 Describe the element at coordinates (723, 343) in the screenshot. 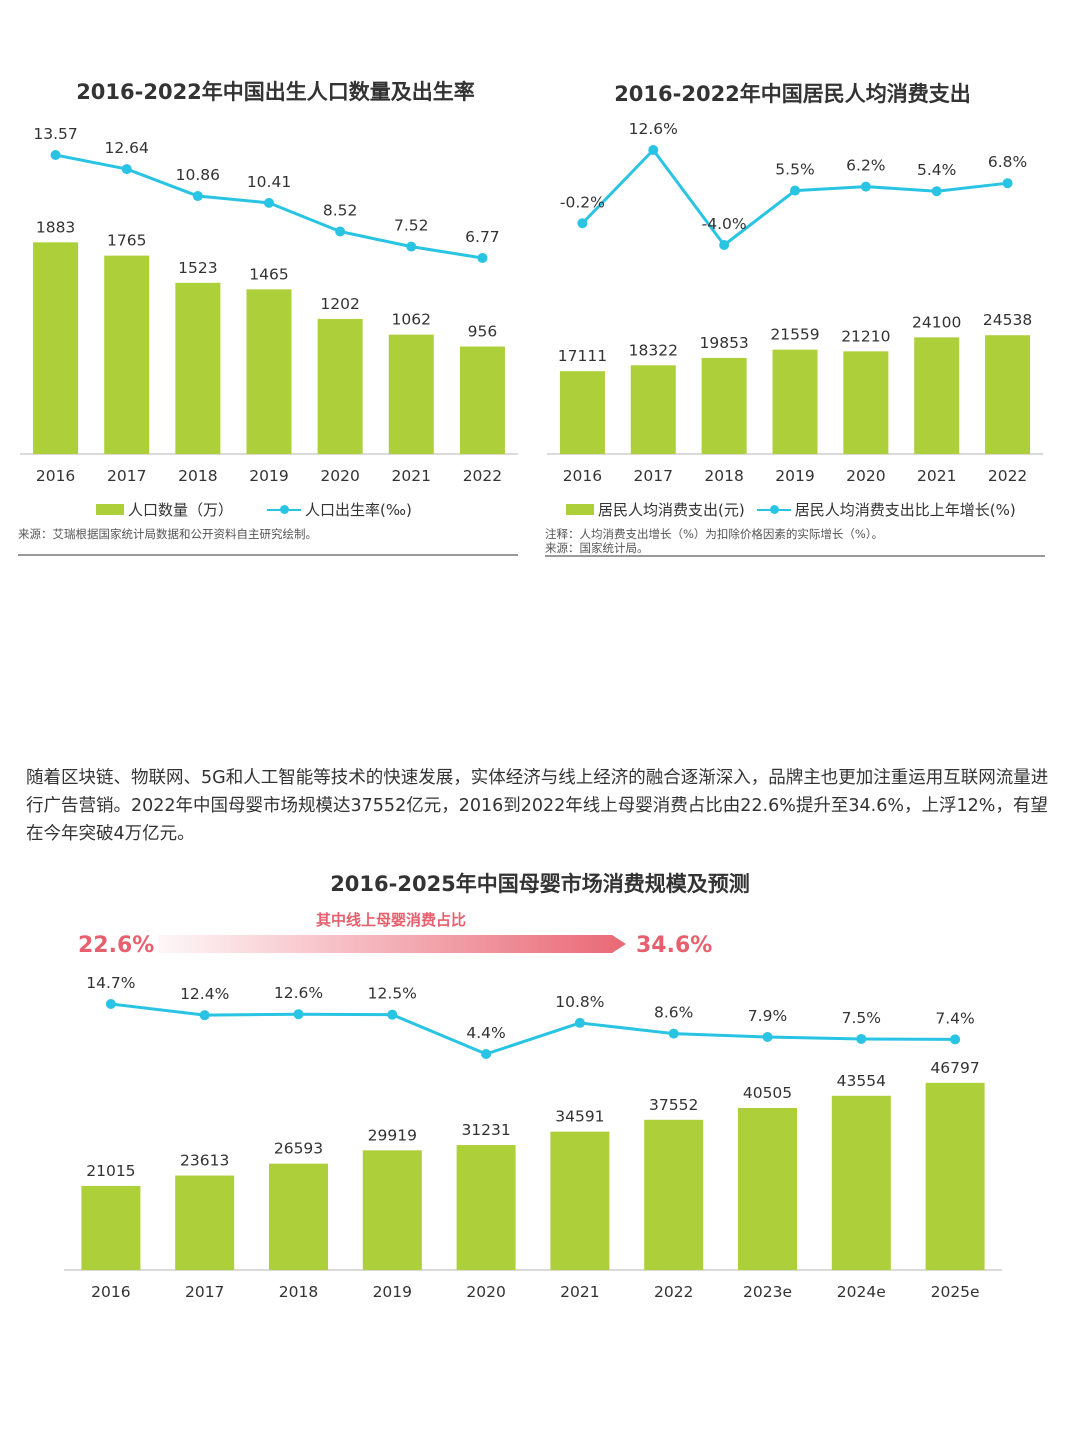

I see `chart2-bar-label: 19853` at that location.